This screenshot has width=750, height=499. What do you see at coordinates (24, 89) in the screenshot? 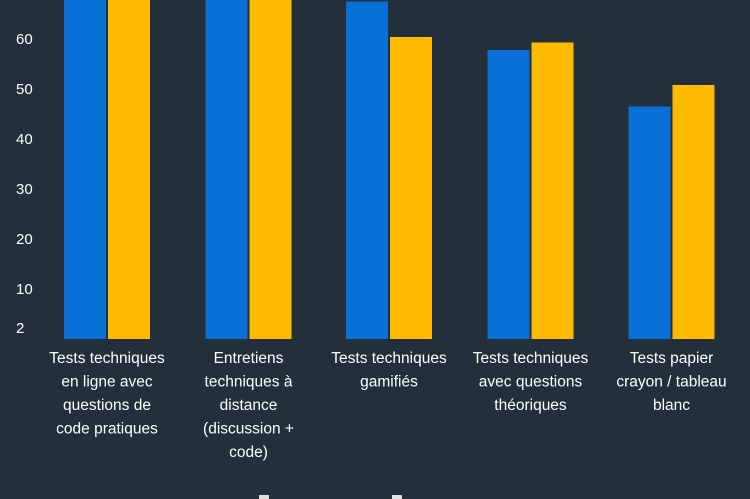
I see `y-tick-label: 50` at bounding box center [24, 89].